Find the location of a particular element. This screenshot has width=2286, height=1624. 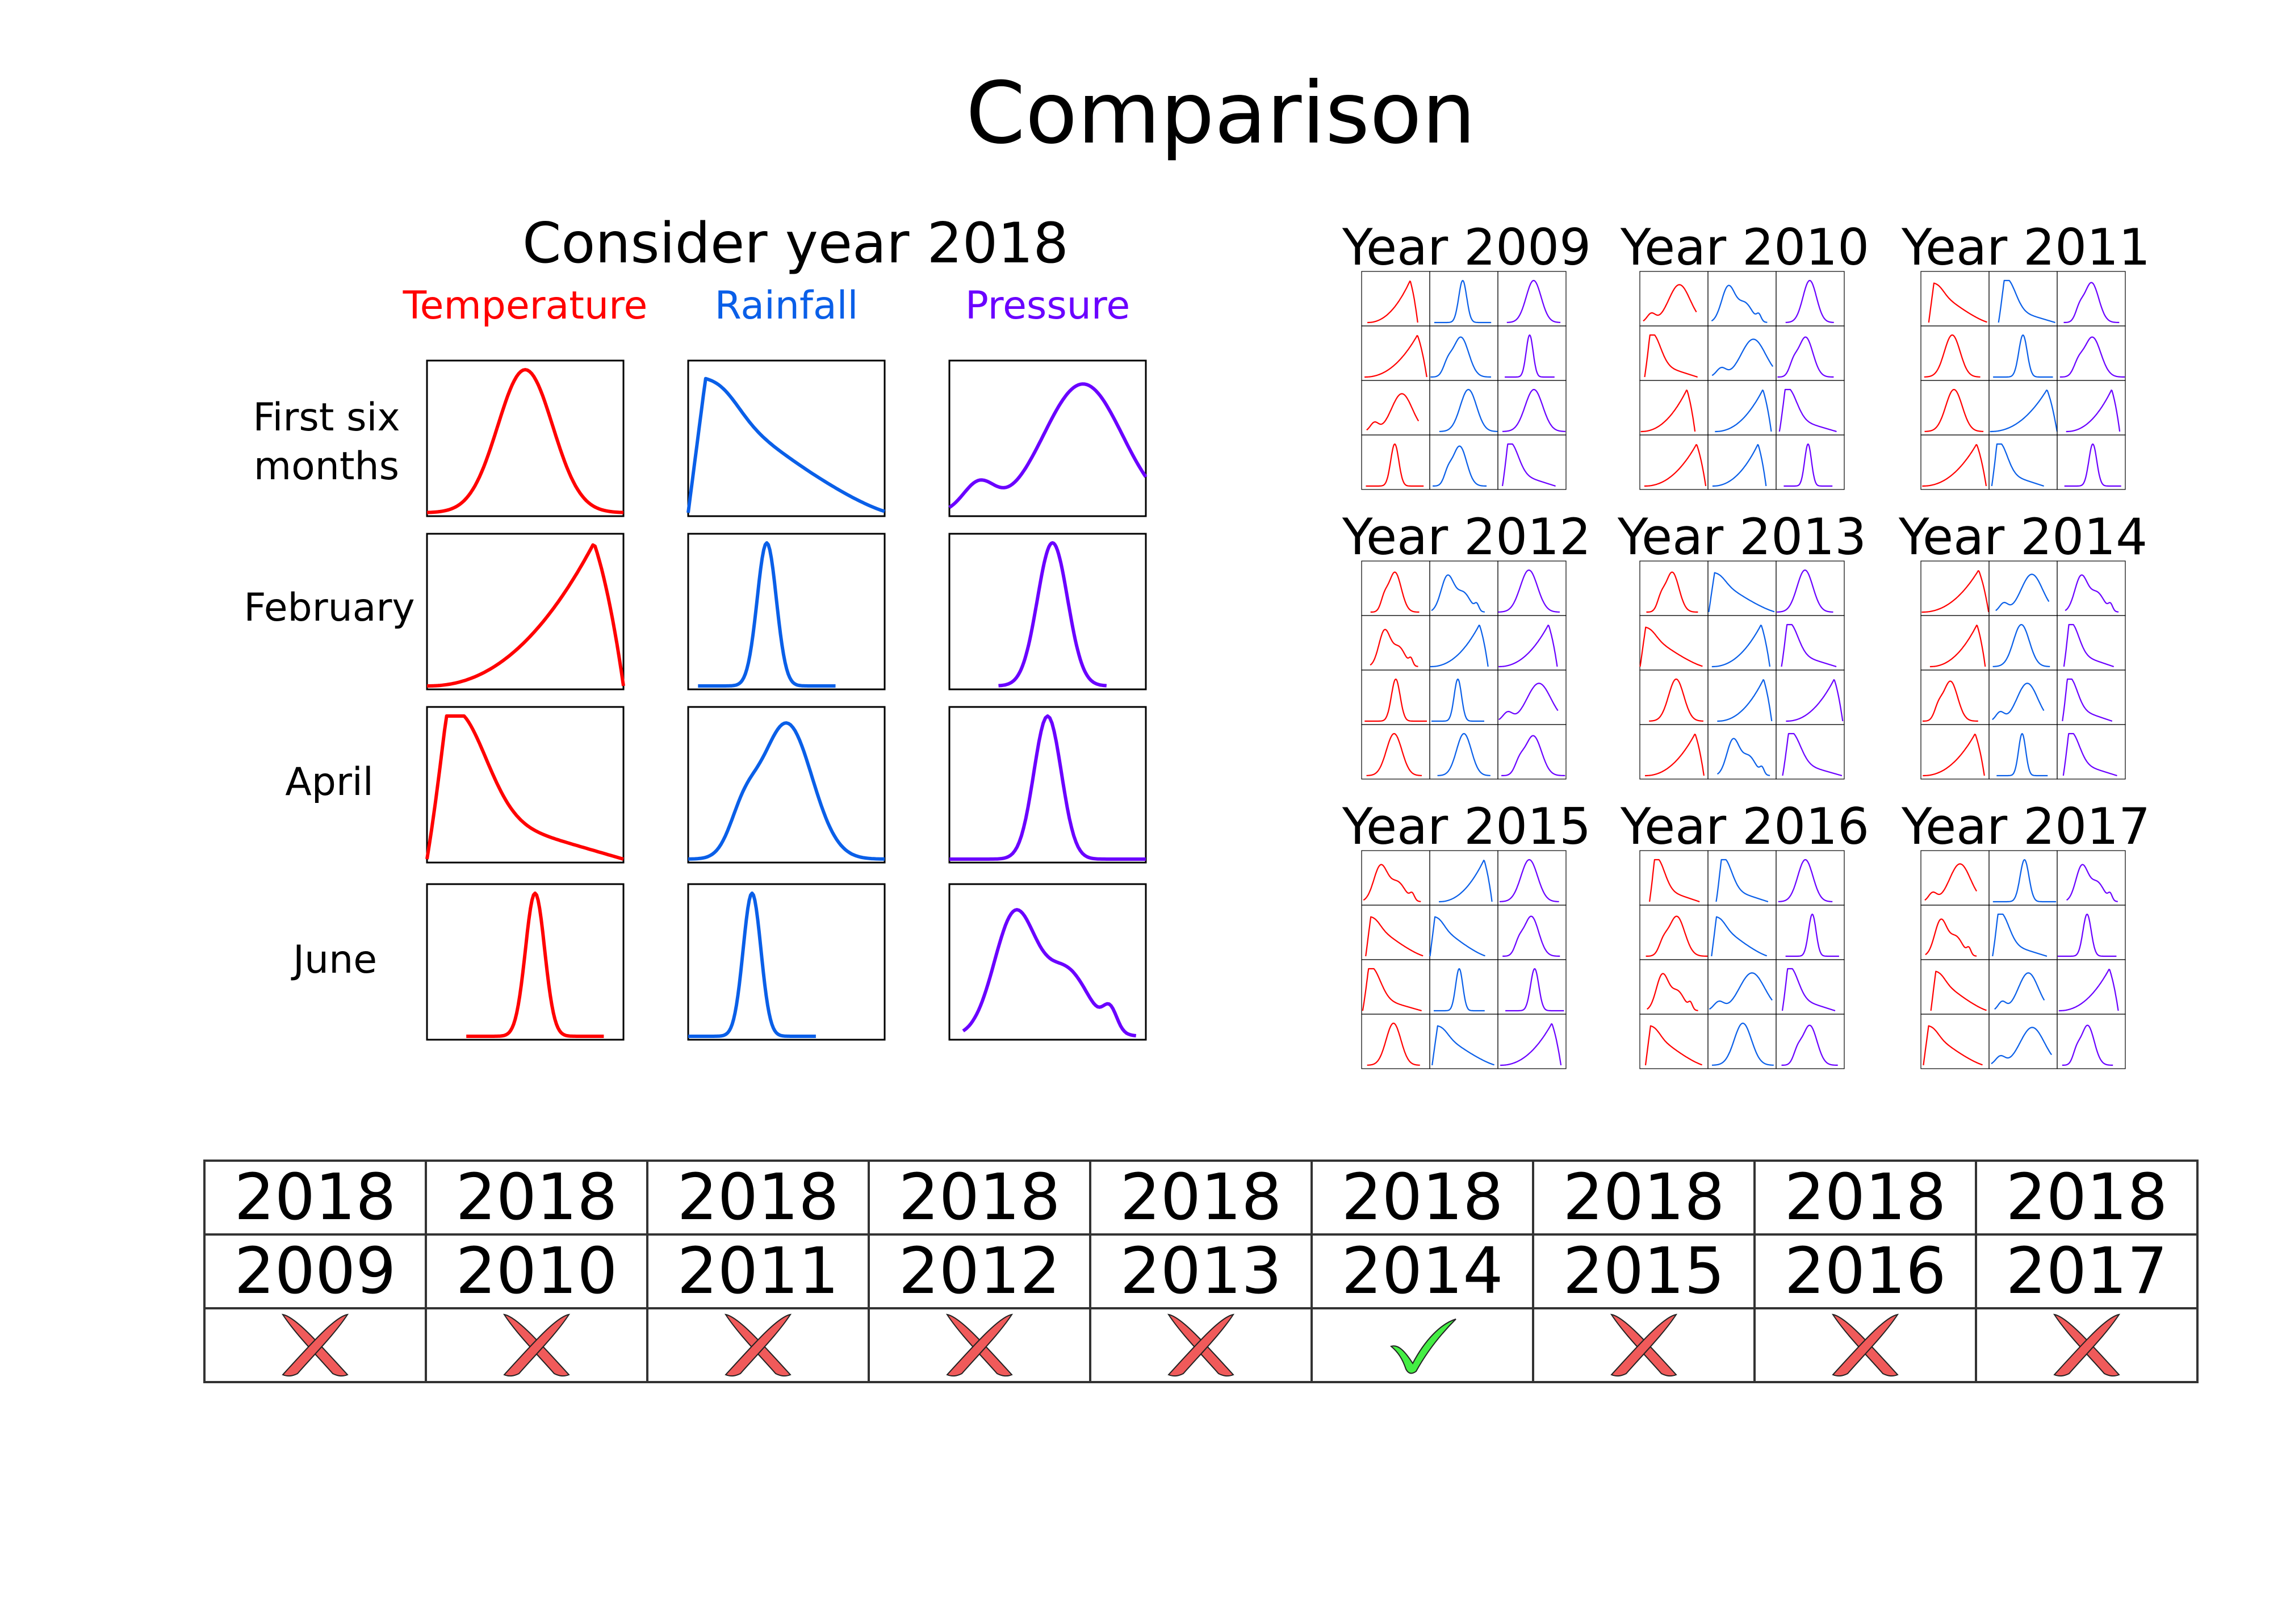

year-0-mini-r1-c2-frame is located at coordinates (1532, 353).